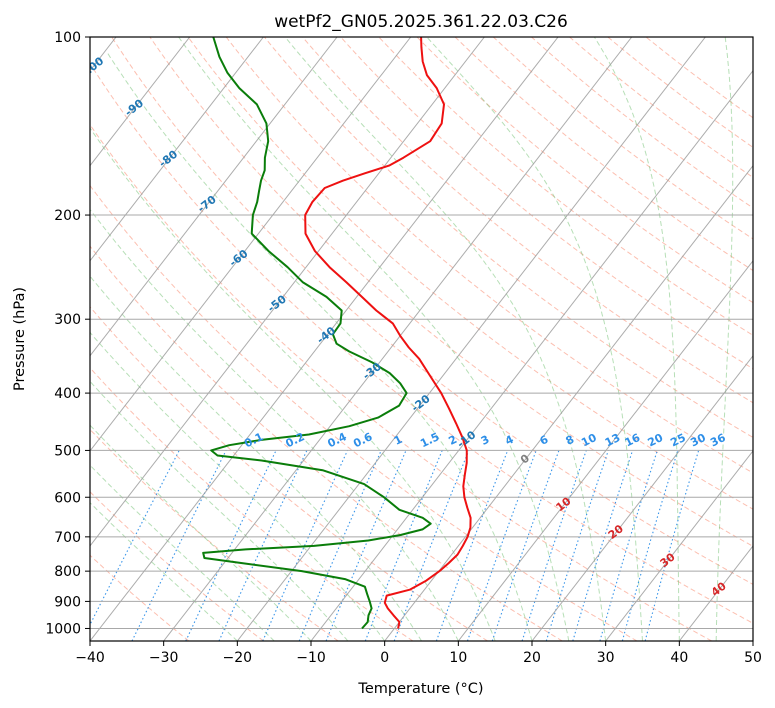 This screenshot has width=775, height=708. I want to click on y-tick-label: 300, so click(67, 320).